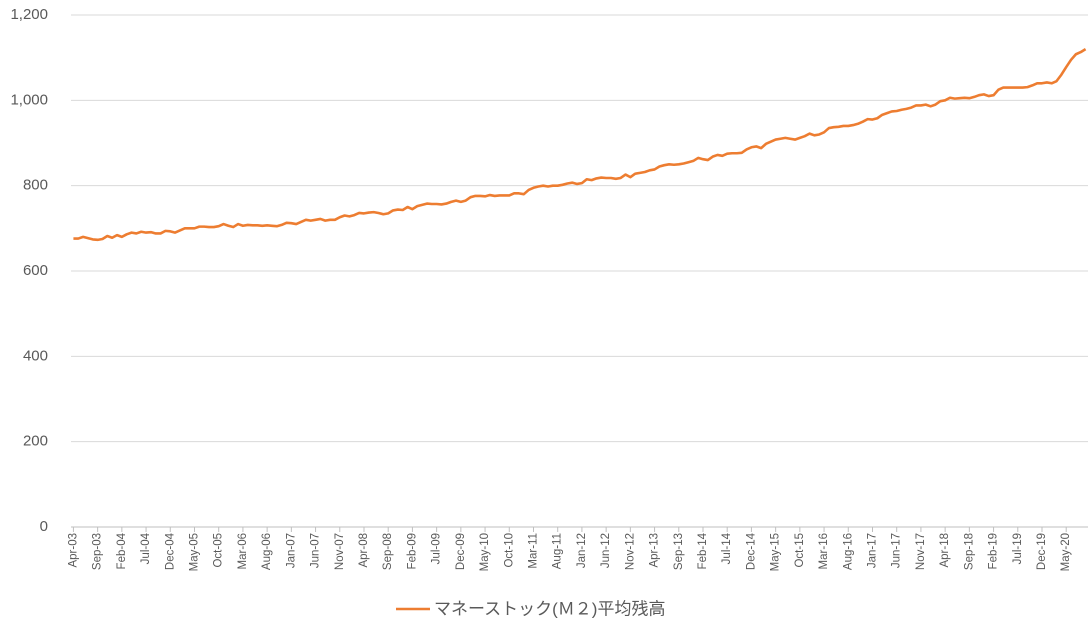  Describe the element at coordinates (945, 550) in the screenshot. I see `x-tick-label: Apr-18` at that location.